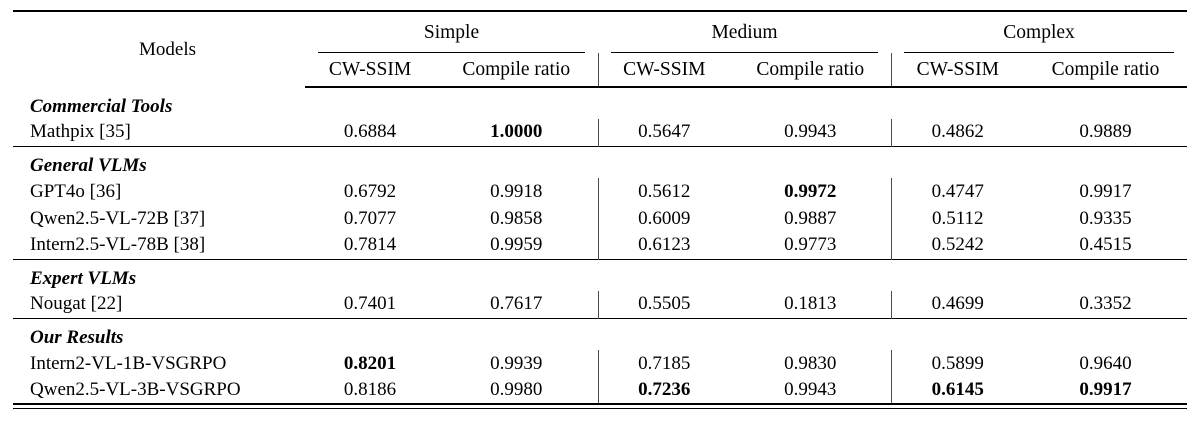  Describe the element at coordinates (1039, 52) in the screenshot. I see `complex-underline-rule` at that location.